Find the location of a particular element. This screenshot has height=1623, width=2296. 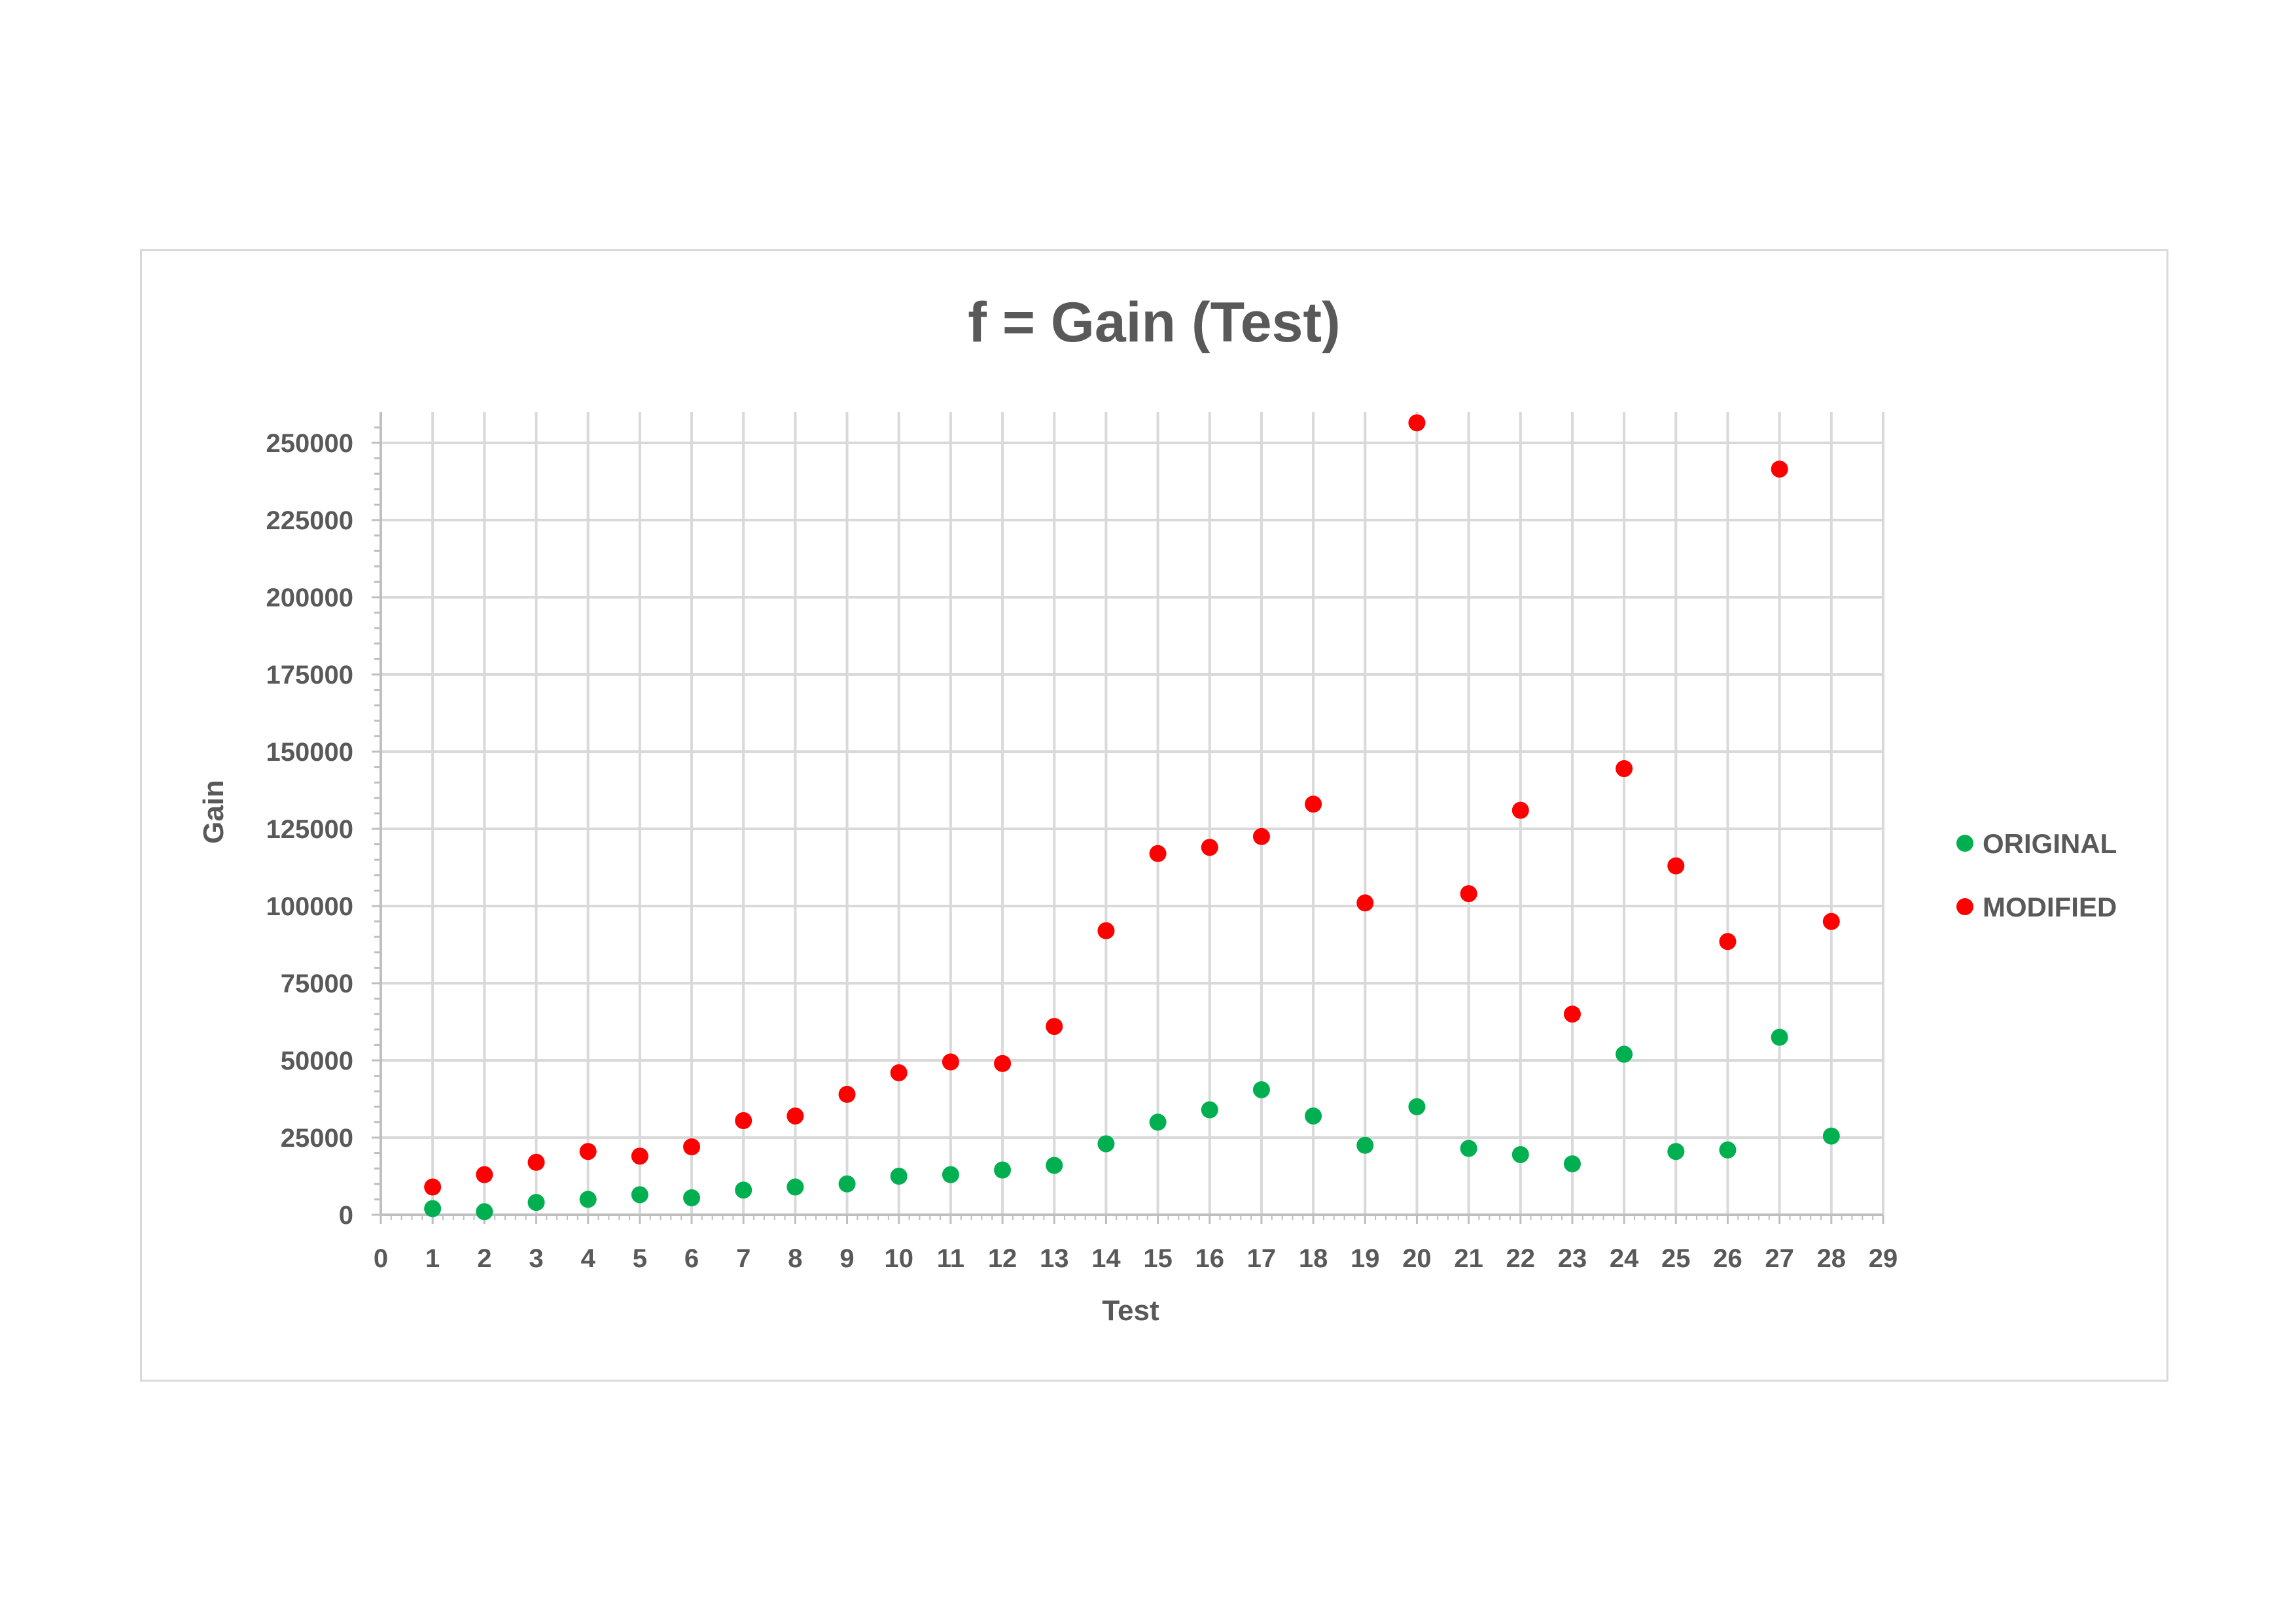

x-tick-label: 2 is located at coordinates (484, 1259).